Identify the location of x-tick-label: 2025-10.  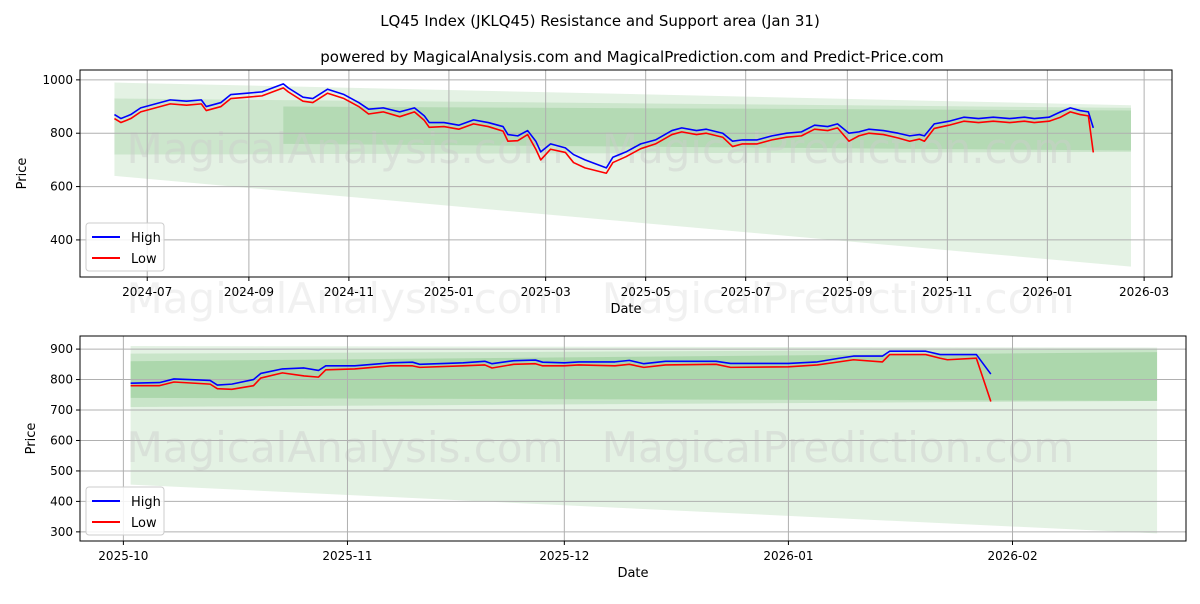
(123, 556).